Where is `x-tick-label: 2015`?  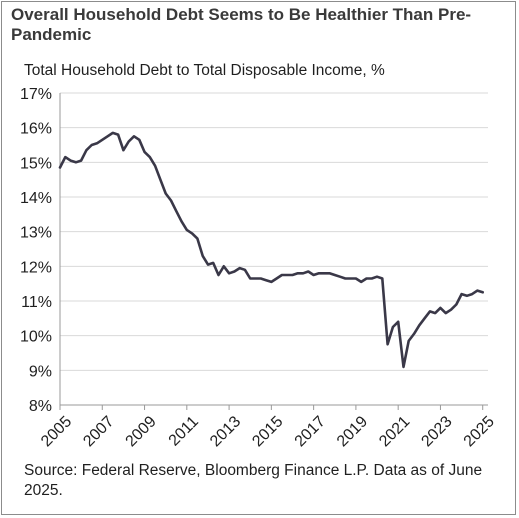
x-tick-label: 2015 is located at coordinates (267, 431).